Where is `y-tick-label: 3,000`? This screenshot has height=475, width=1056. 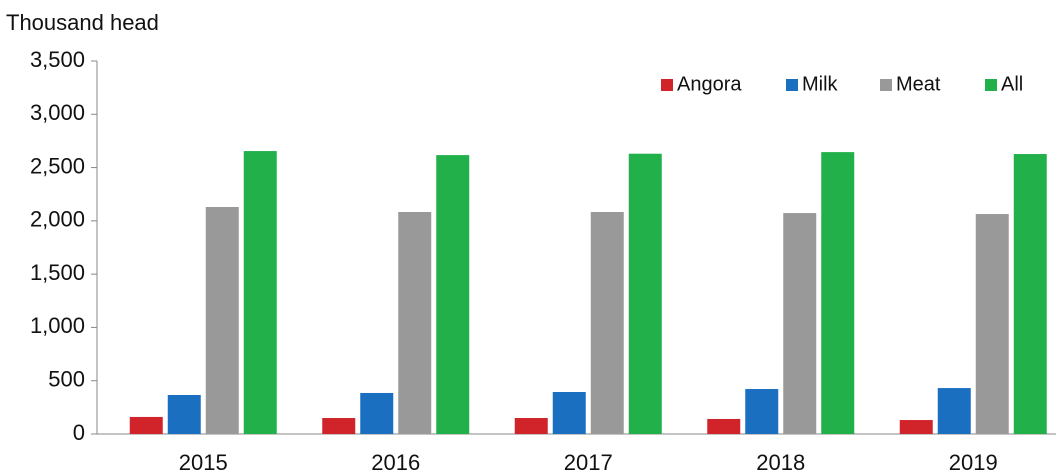 y-tick-label: 3,000 is located at coordinates (57, 112).